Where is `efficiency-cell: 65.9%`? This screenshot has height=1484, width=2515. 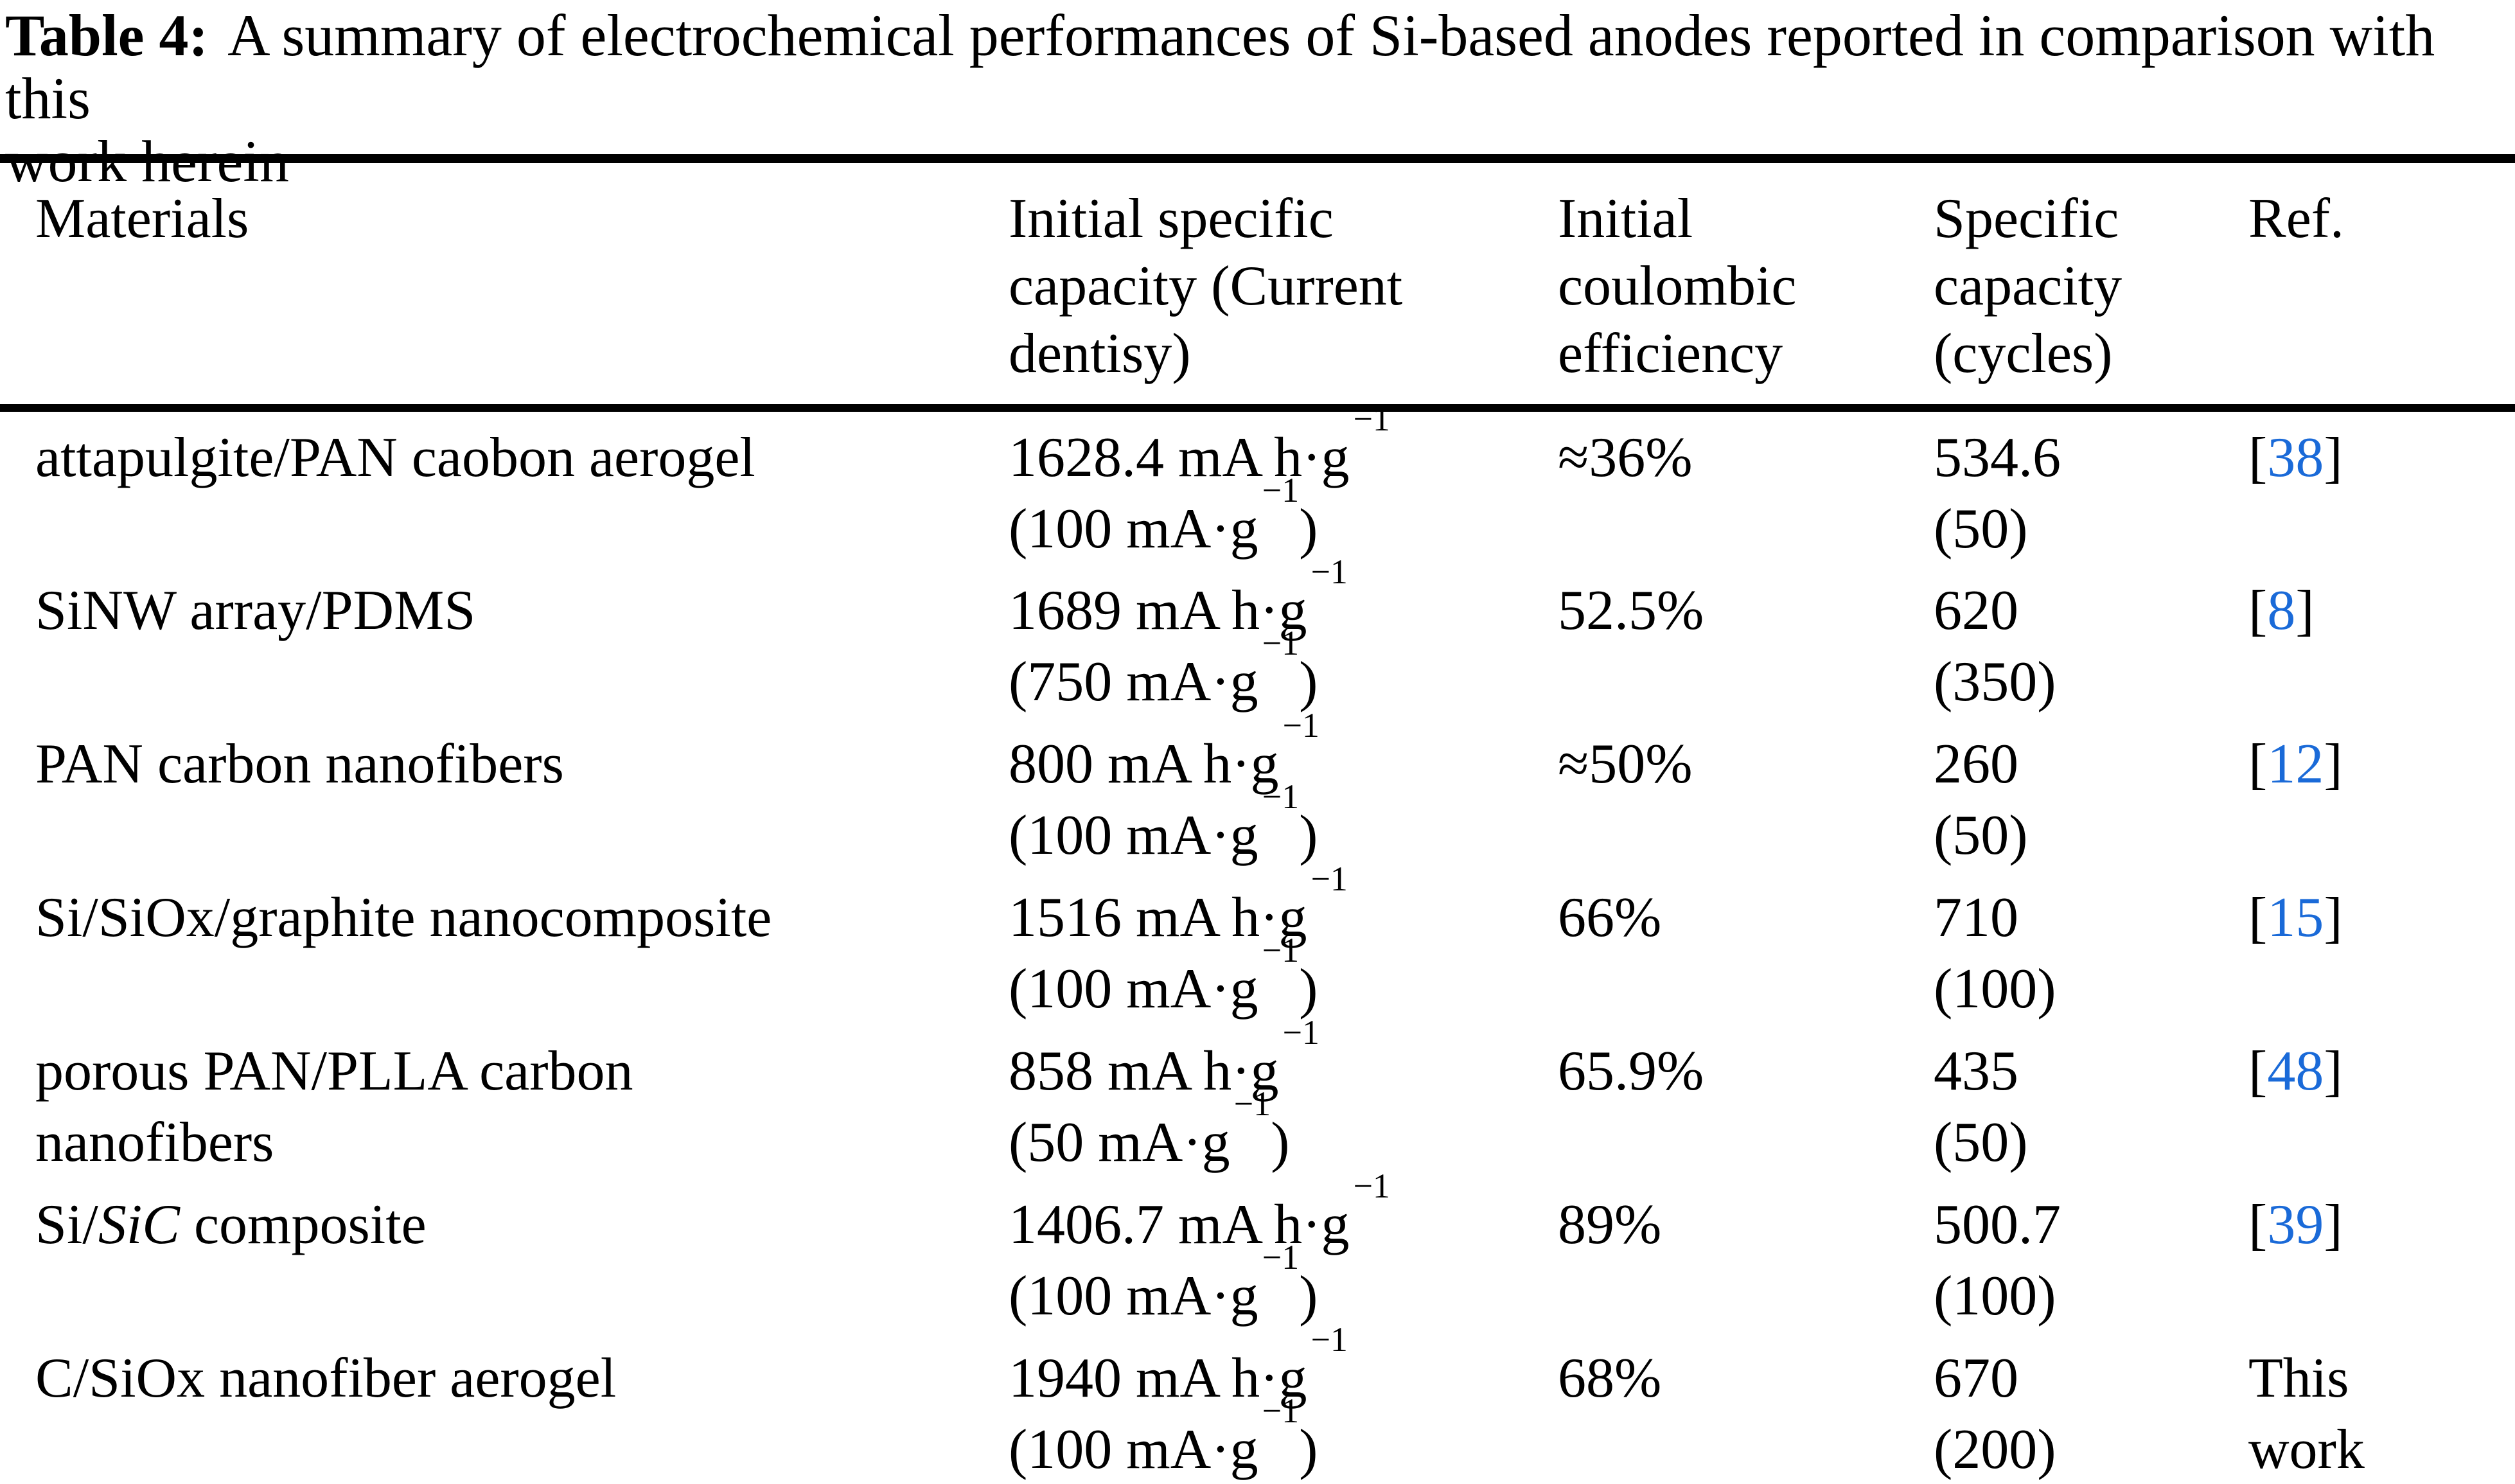 efficiency-cell: 65.9% is located at coordinates (1631, 1071).